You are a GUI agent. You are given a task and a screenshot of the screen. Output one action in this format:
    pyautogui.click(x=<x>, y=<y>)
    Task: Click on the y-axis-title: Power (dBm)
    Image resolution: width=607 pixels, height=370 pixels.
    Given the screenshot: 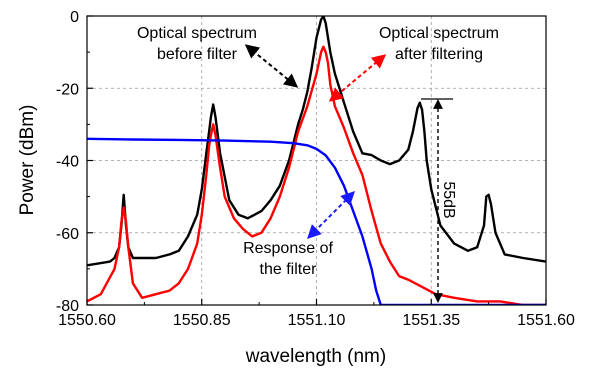 What is the action you would take?
    pyautogui.click(x=27, y=160)
    